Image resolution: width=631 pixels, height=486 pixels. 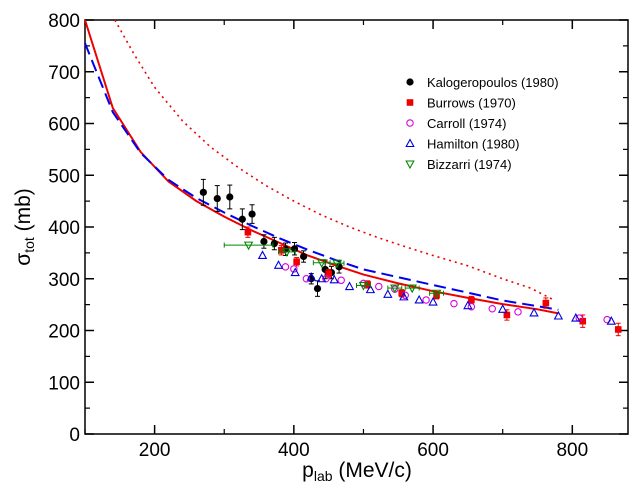 What do you see at coordinates (64, 228) in the screenshot?
I see `y-tick-label: 400` at bounding box center [64, 228].